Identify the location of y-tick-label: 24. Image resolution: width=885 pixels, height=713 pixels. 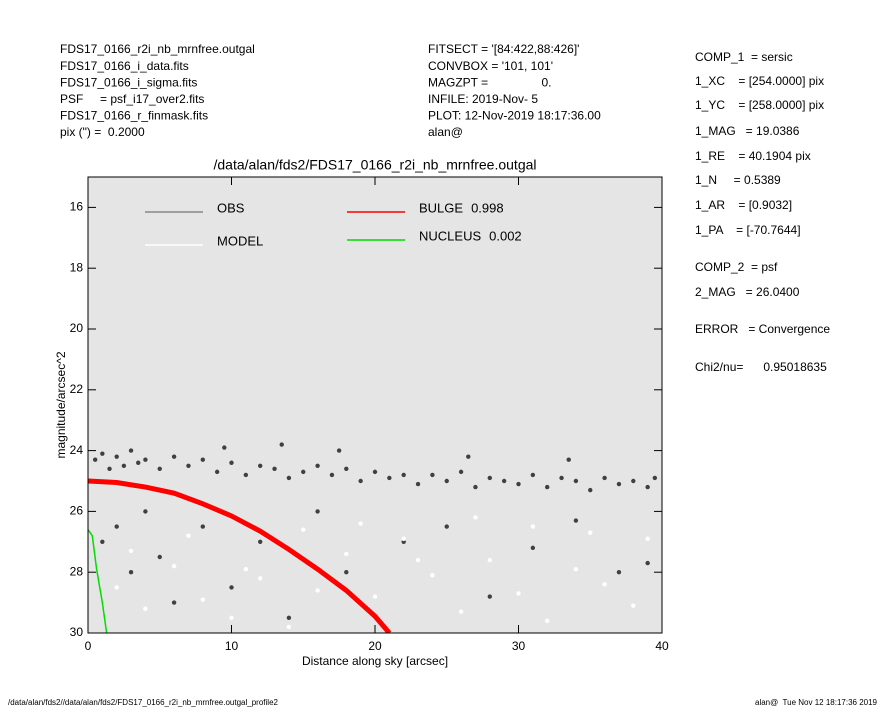
(77, 450).